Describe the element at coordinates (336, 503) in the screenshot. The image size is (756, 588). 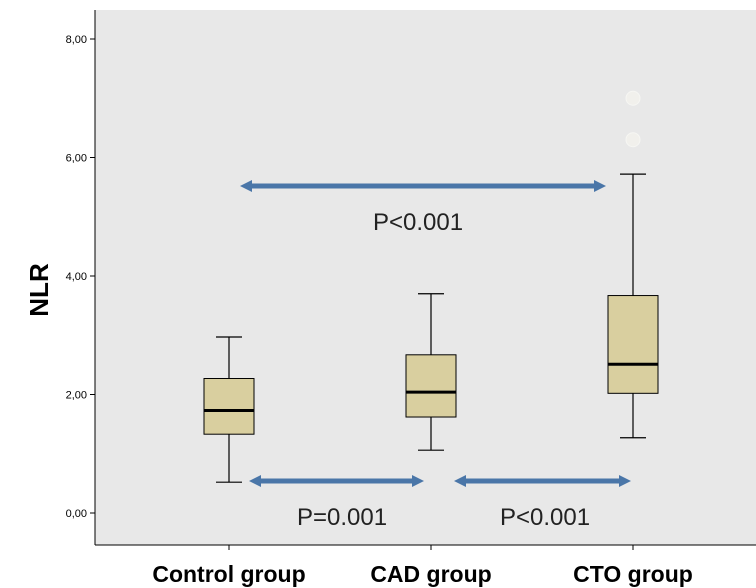
I see `comparison-2: P=0.001` at that location.